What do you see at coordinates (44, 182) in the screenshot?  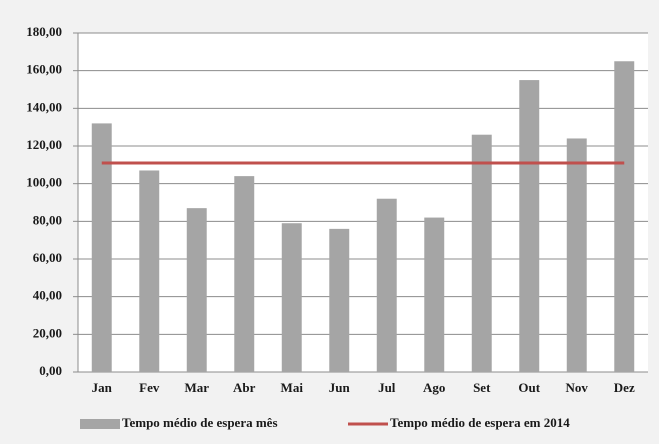 I see `y-tick-label: 100,00` at bounding box center [44, 182].